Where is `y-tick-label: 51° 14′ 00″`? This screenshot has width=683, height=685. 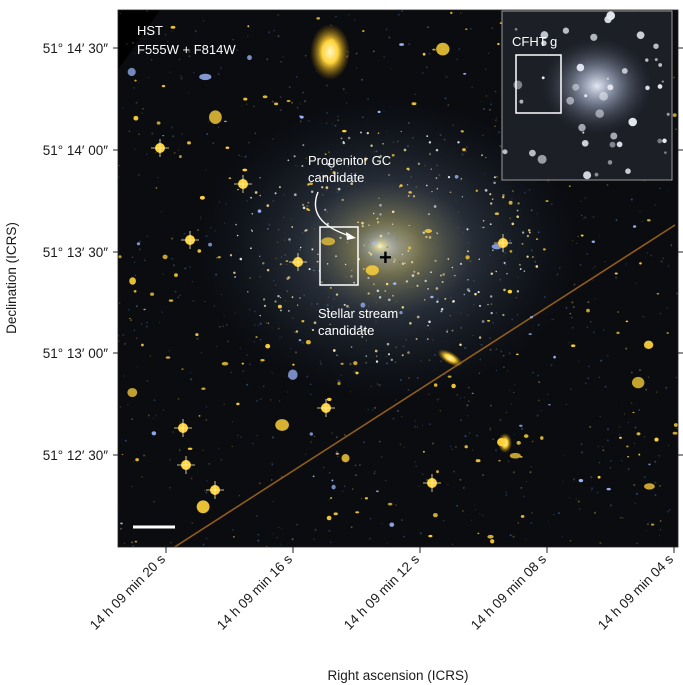
y-tick-label: 51° 14′ 00″ is located at coordinates (75, 150).